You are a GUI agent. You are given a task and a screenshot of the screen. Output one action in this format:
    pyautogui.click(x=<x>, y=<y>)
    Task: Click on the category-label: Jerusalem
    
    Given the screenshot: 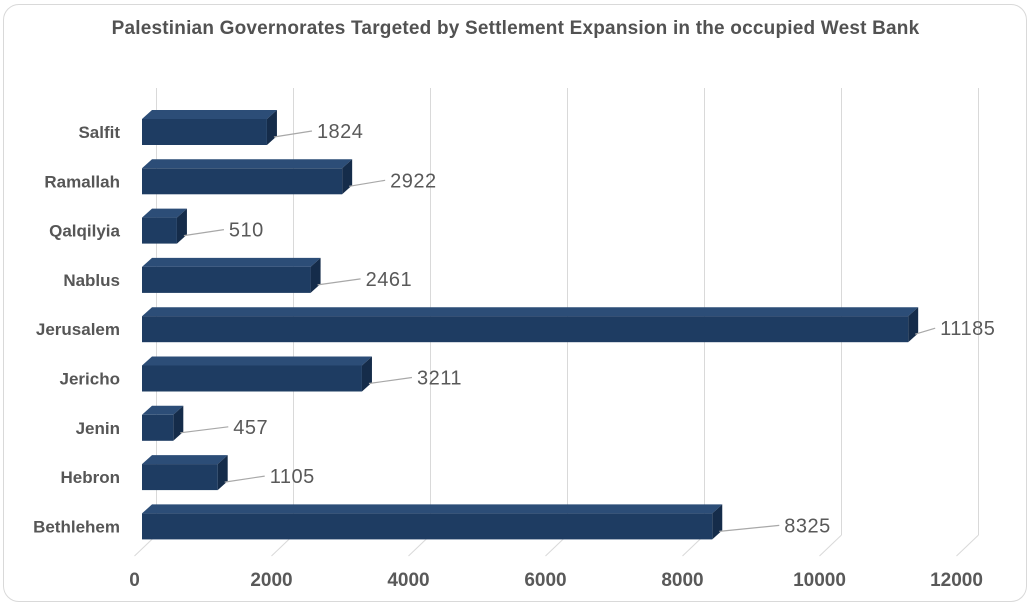 What is the action you would take?
    pyautogui.click(x=78, y=329)
    